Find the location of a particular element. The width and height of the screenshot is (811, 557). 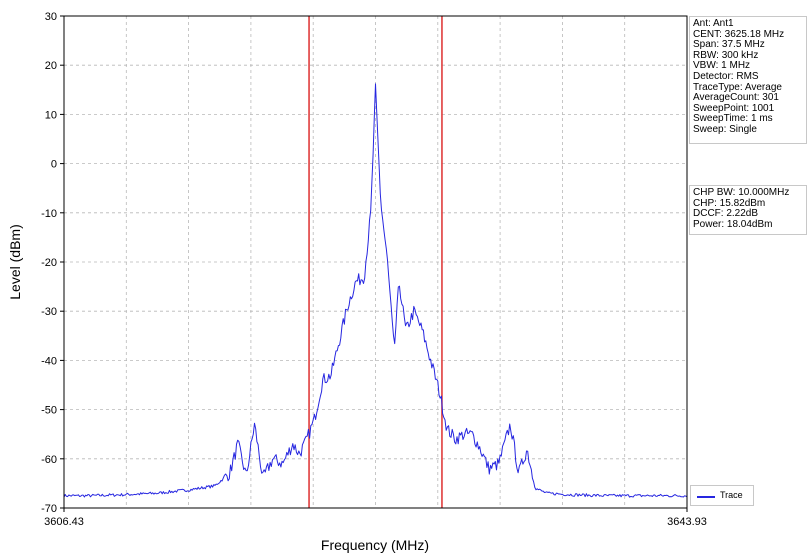

y-tick-label: 0 is located at coordinates (54, 165).